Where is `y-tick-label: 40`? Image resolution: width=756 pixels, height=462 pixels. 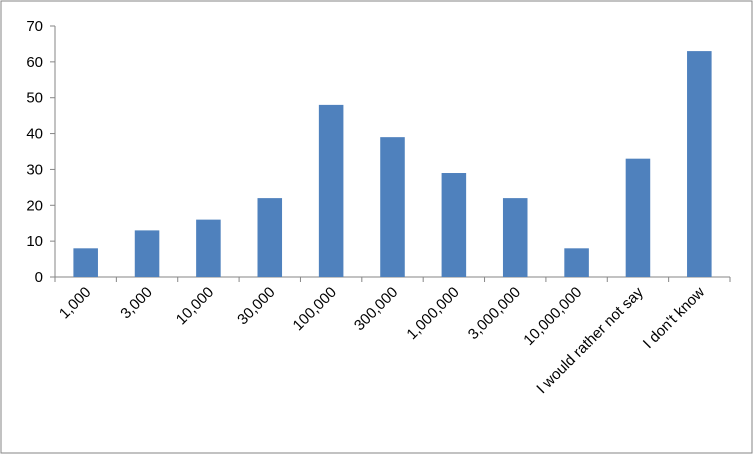 y-tick-label: 40 is located at coordinates (34, 134).